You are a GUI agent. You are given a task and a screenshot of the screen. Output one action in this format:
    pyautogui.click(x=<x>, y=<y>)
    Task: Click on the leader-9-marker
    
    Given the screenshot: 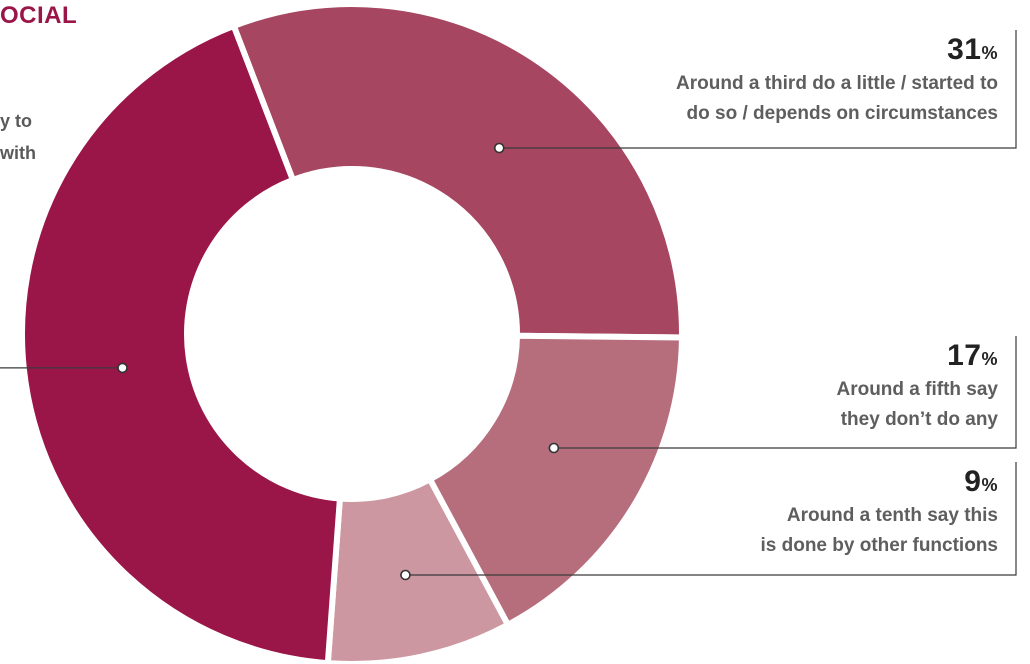 What is the action you would take?
    pyautogui.click(x=405, y=575)
    